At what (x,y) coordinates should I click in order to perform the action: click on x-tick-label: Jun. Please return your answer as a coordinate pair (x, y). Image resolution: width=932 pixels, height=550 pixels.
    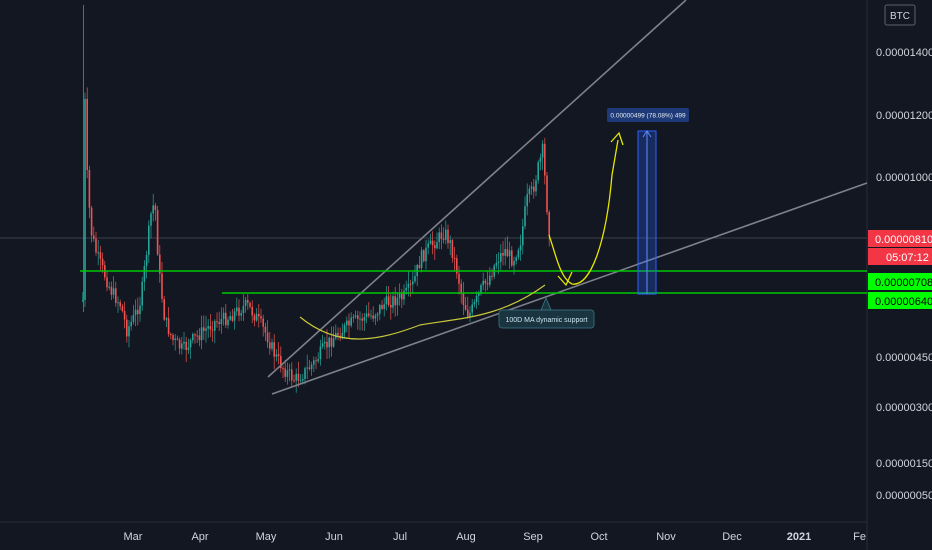
    Looking at the image, I should click on (334, 537).